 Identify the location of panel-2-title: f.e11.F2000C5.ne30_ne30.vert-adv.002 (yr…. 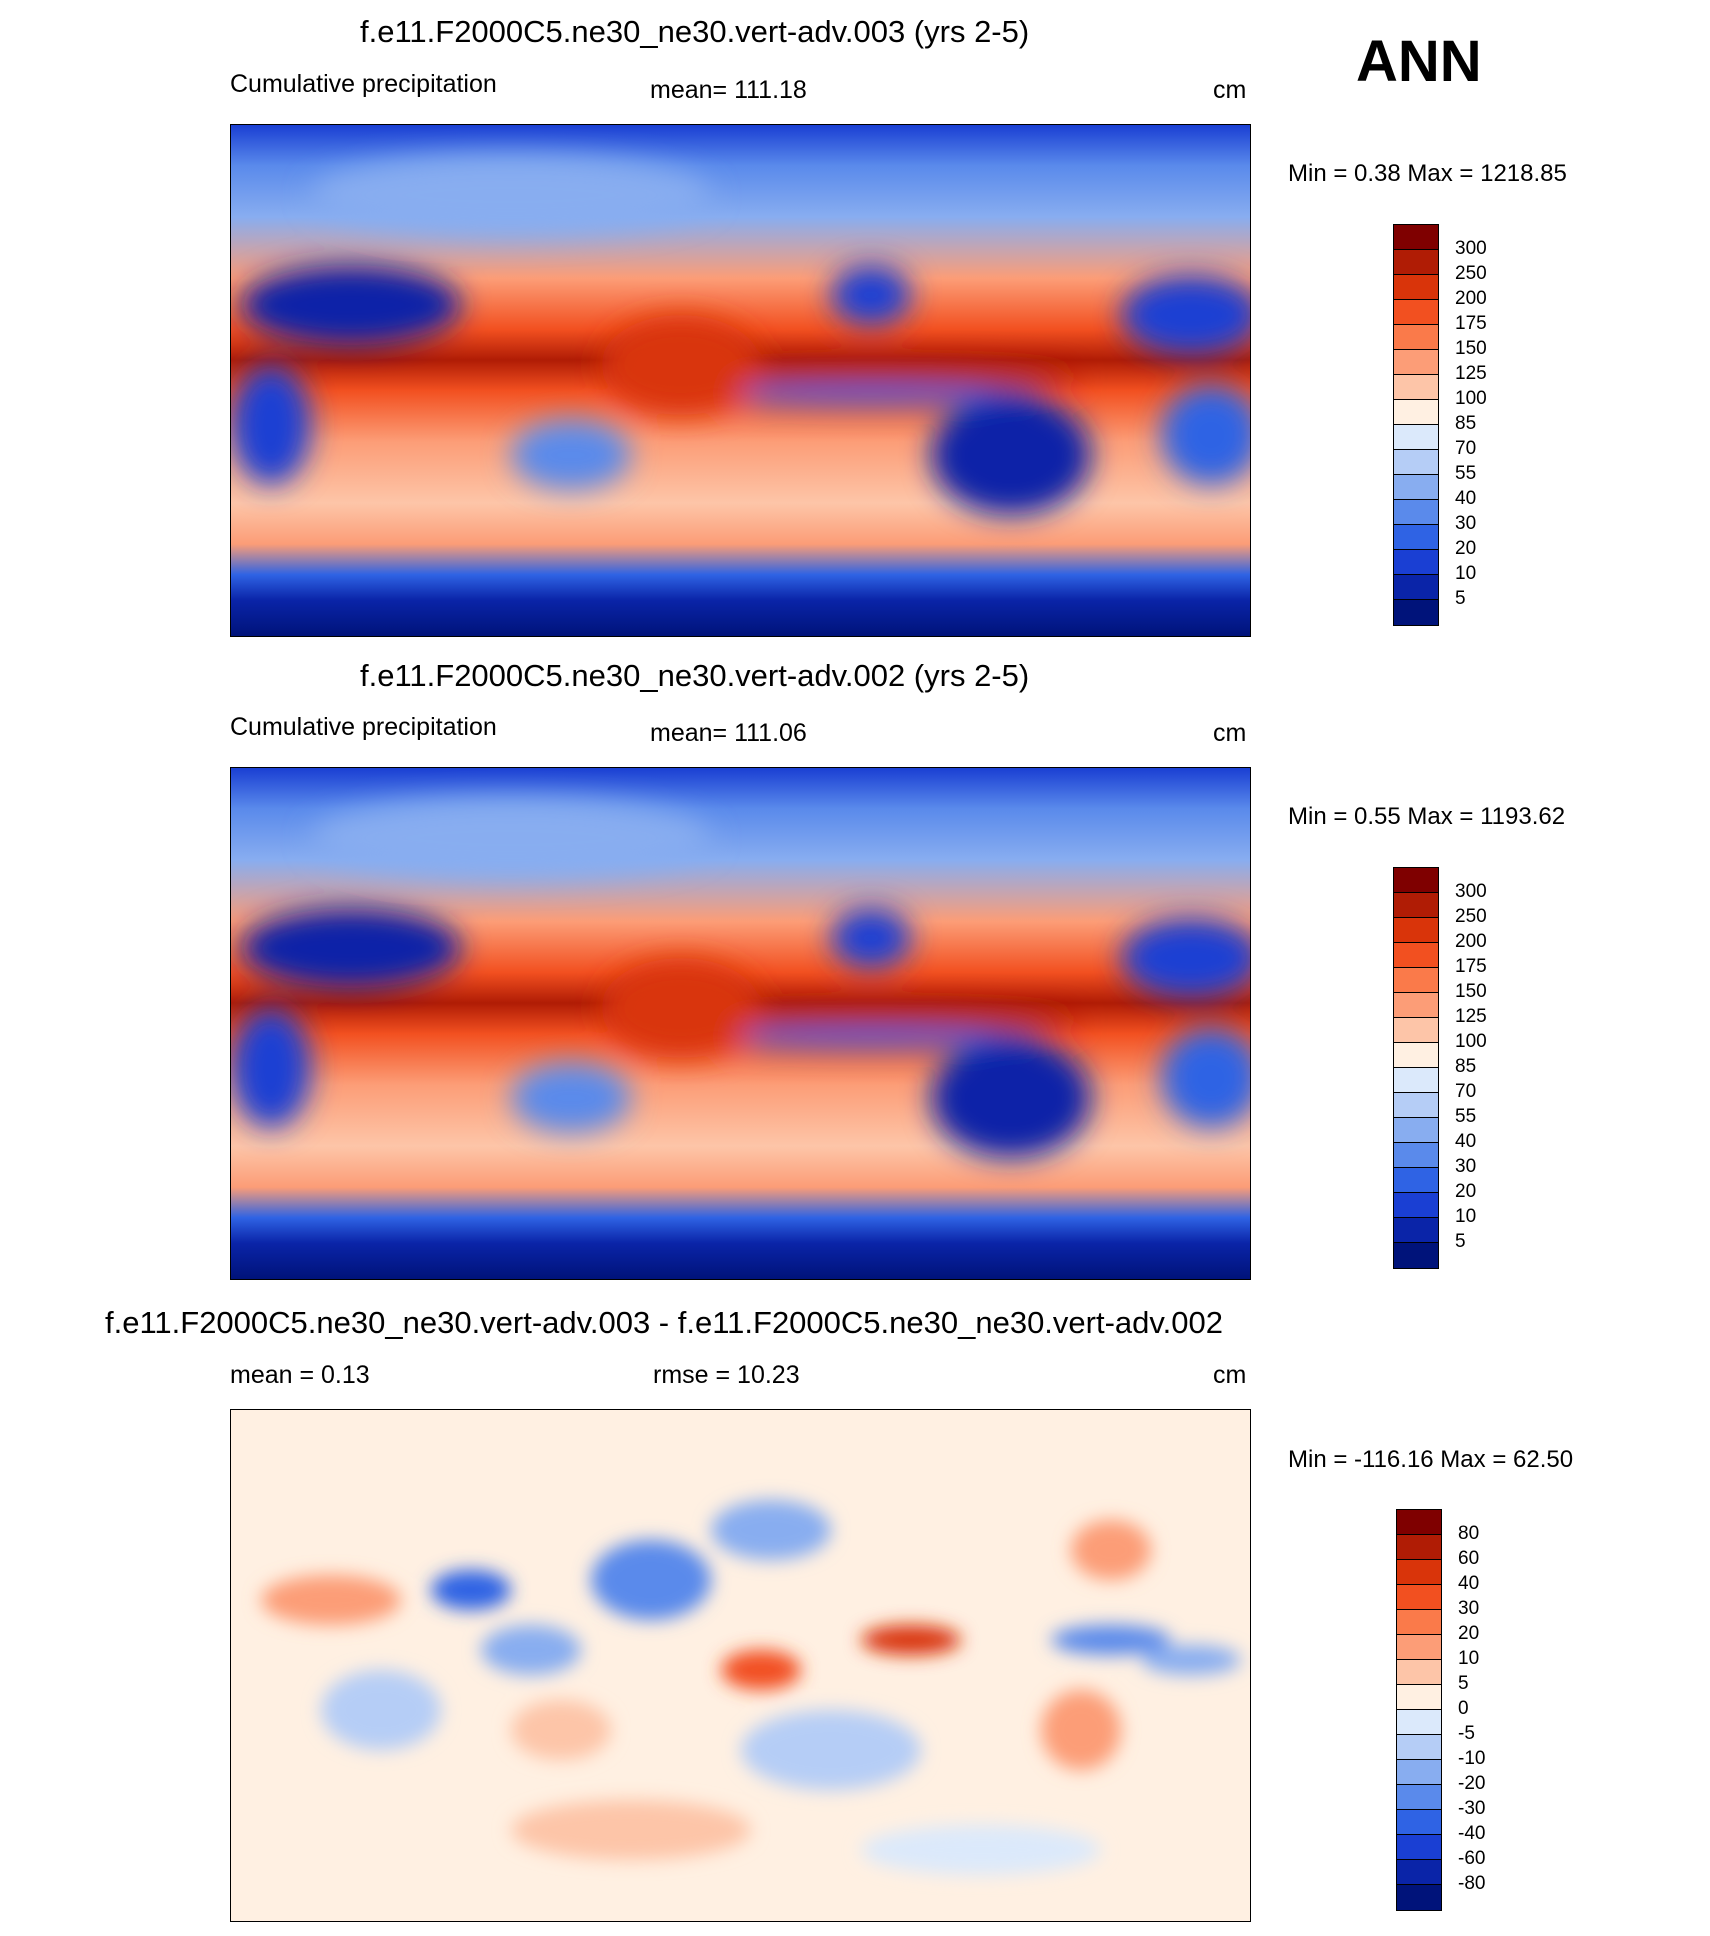
(695, 675).